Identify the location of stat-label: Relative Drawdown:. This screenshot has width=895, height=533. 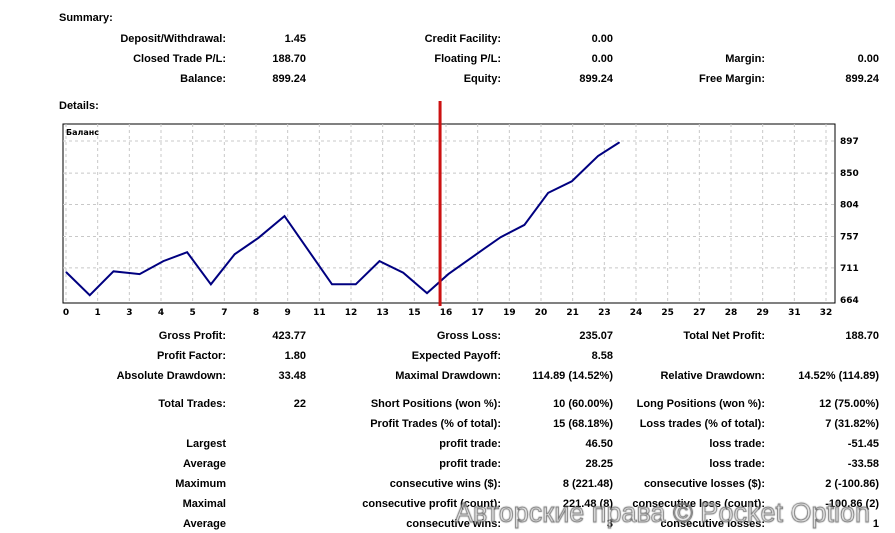
(712, 376).